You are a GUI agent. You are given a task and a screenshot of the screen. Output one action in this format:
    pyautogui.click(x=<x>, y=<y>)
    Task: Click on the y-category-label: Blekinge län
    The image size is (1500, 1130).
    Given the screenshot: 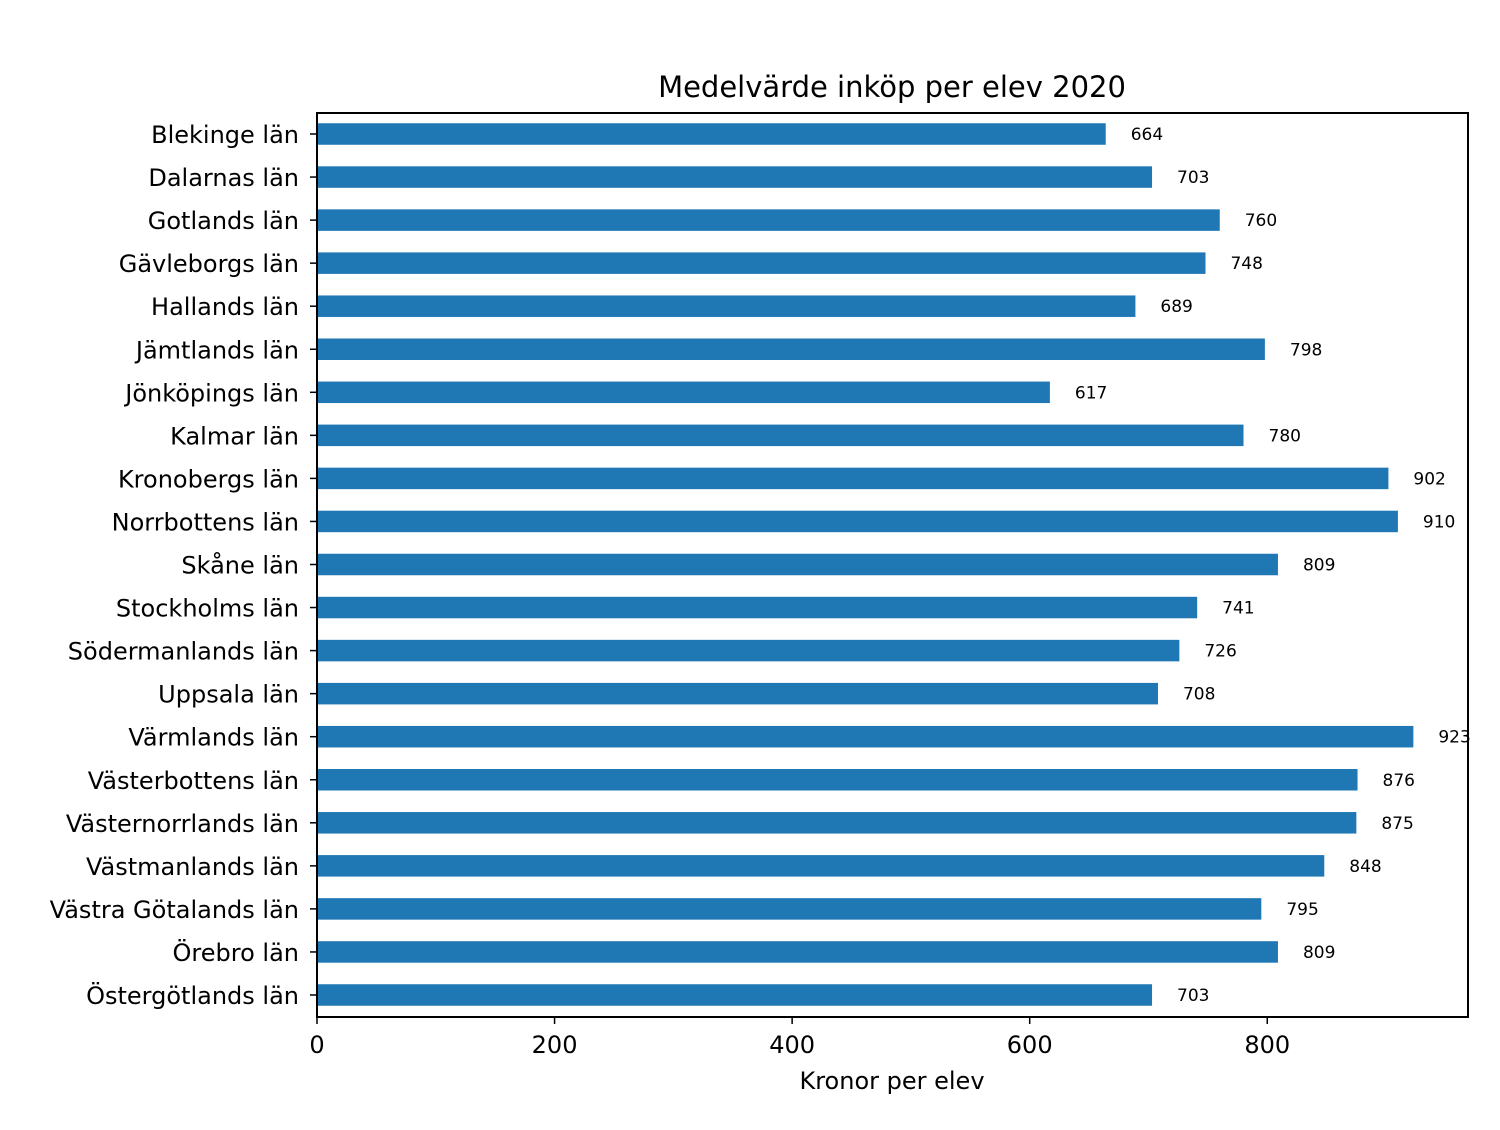 What is the action you would take?
    pyautogui.click(x=225, y=135)
    